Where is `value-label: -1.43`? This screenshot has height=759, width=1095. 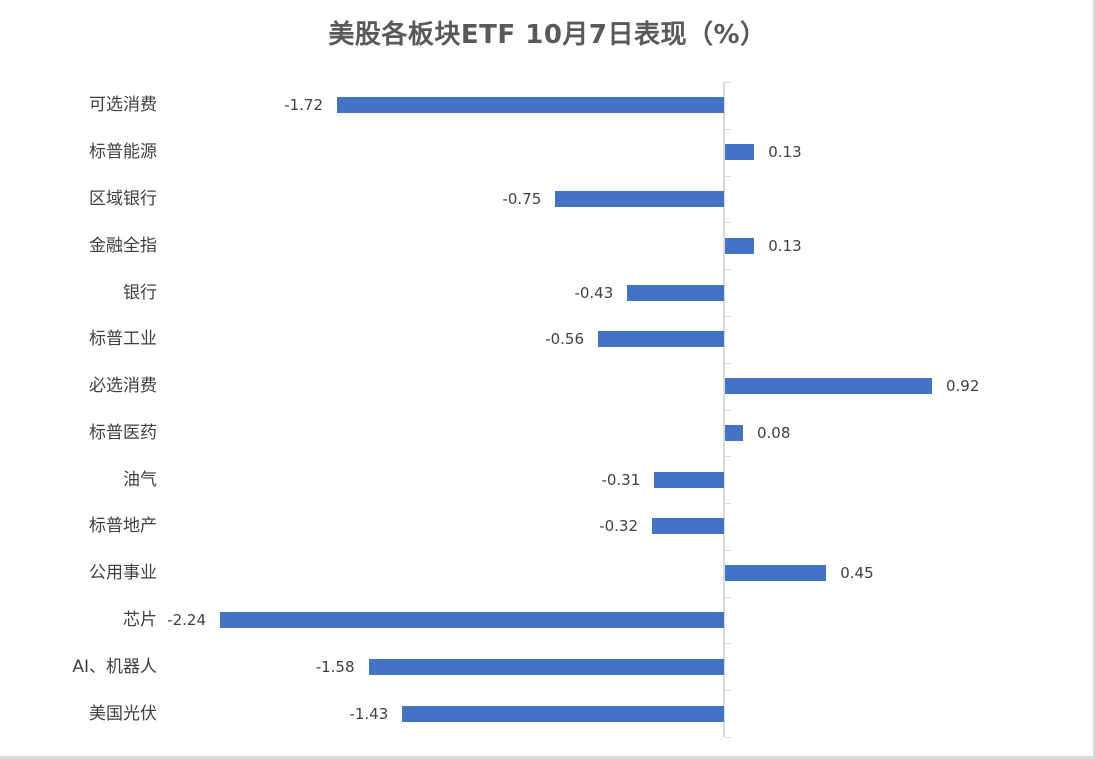 value-label: -1.43 is located at coordinates (369, 713).